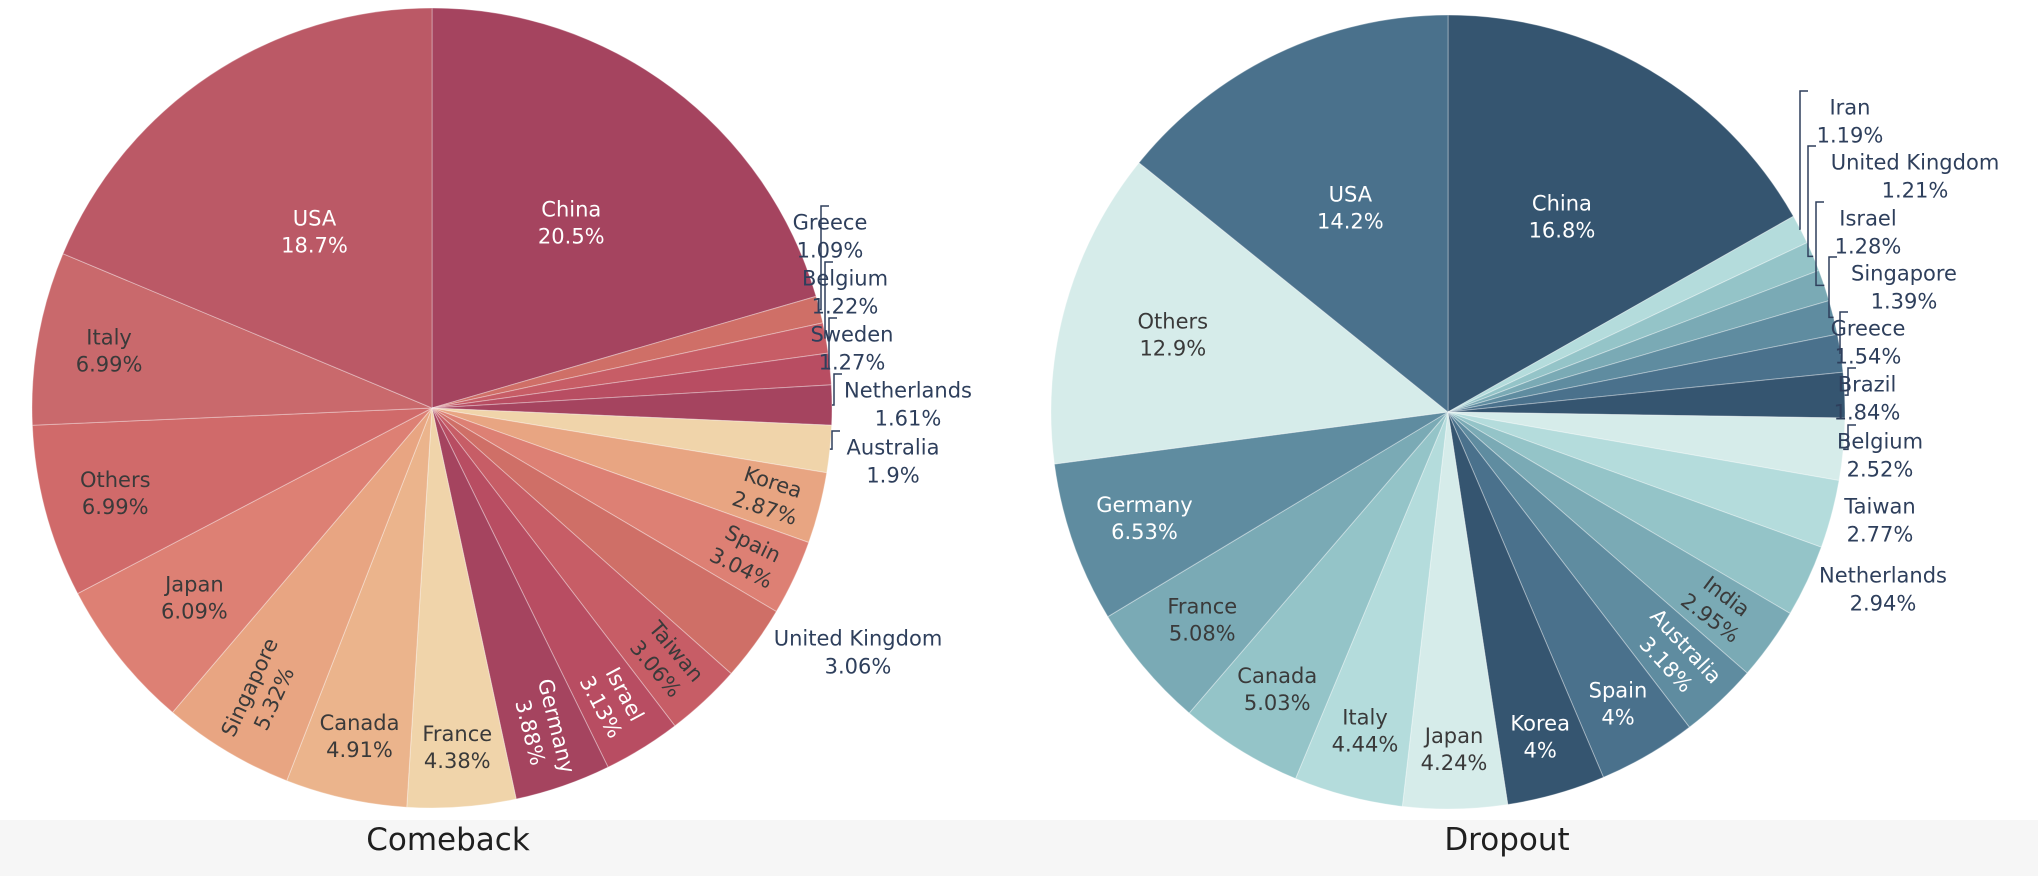 This screenshot has width=2038, height=876. I want to click on label-canada: Canada 5.03%, so click(1277, 689).